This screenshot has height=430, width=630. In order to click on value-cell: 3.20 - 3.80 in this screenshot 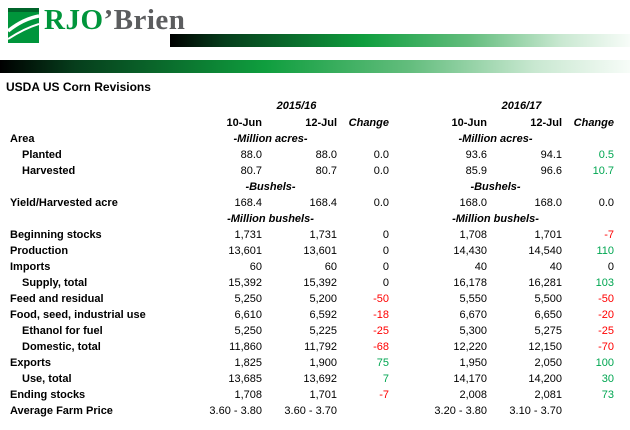, I will do `click(460, 411)`.